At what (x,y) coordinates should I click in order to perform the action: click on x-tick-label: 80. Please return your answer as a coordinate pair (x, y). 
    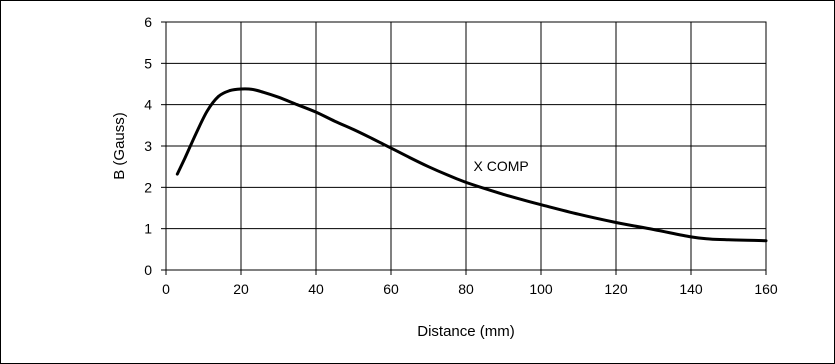
    Looking at the image, I should click on (466, 289).